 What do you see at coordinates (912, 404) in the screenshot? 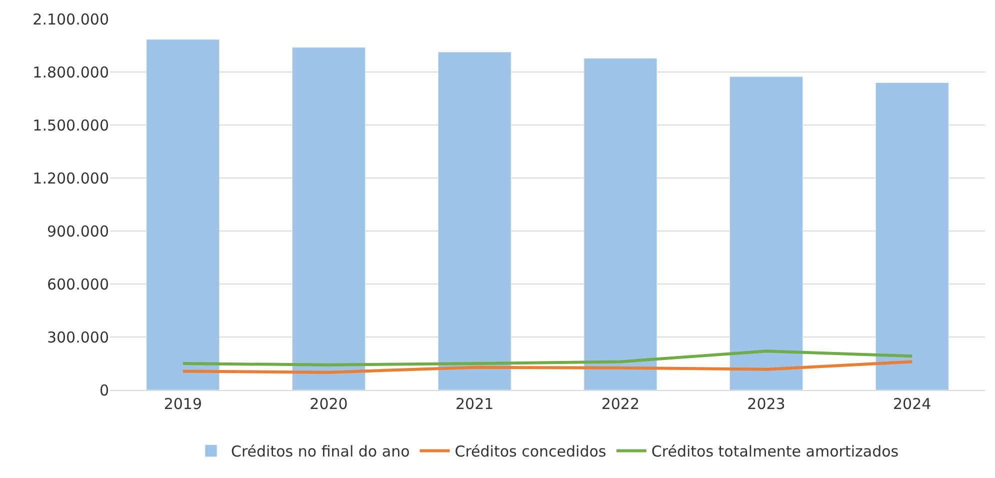
I see `x-tick-label: 2024` at bounding box center [912, 404].